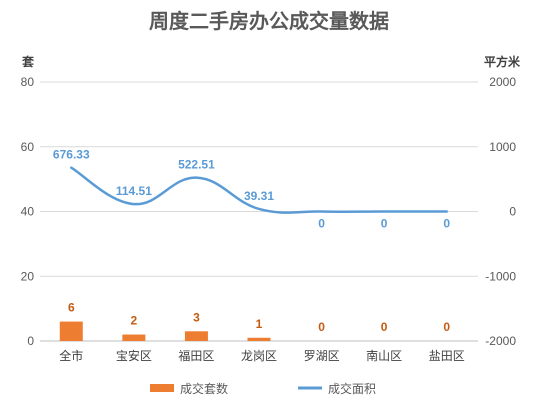 This screenshot has height=403, width=538. What do you see at coordinates (500, 276) in the screenshot?
I see `right-tick-label: -1000` at bounding box center [500, 276].